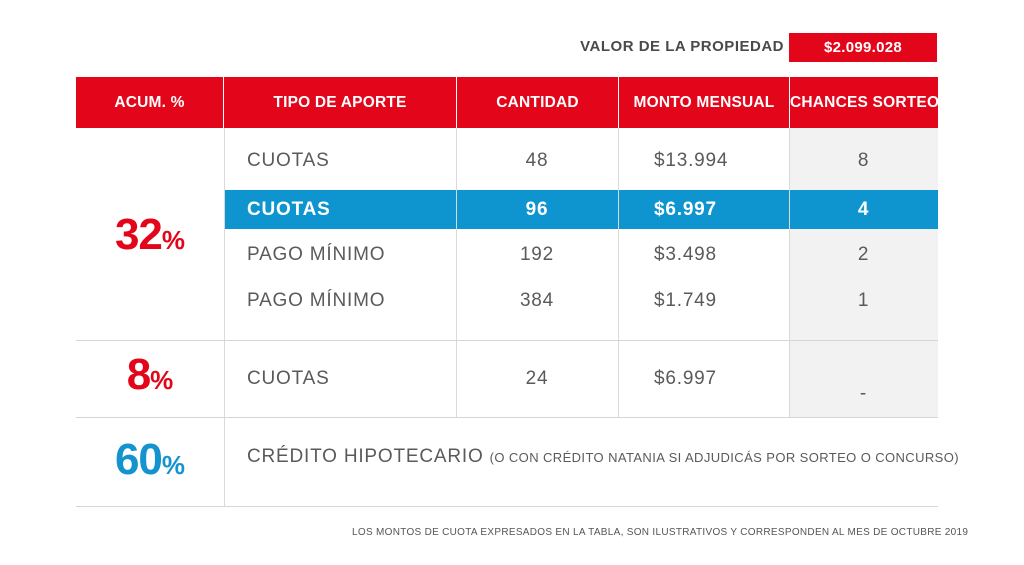  I want to click on acum-percentage-8: 8%, so click(150, 375).